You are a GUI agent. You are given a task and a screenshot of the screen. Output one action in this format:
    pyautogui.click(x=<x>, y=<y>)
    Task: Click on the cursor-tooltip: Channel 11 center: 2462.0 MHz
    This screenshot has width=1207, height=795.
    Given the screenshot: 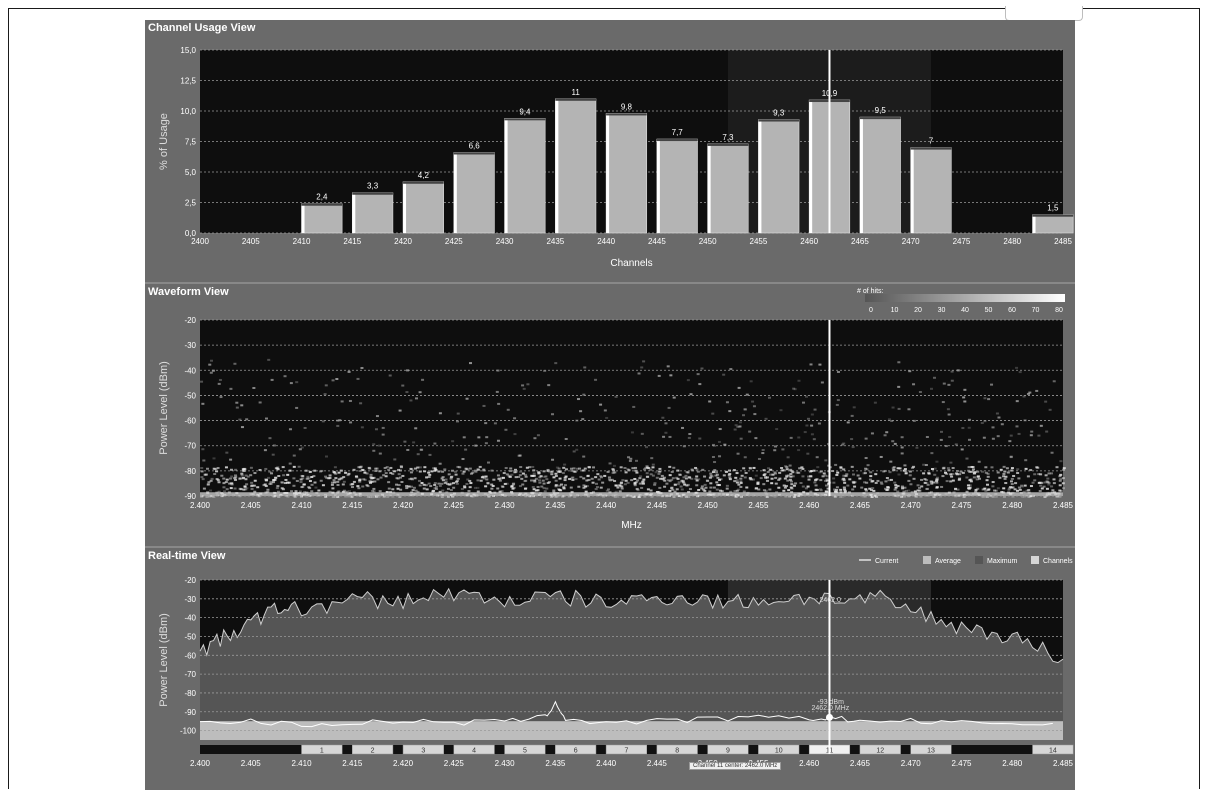 What is the action you would take?
    pyautogui.click(x=735, y=766)
    